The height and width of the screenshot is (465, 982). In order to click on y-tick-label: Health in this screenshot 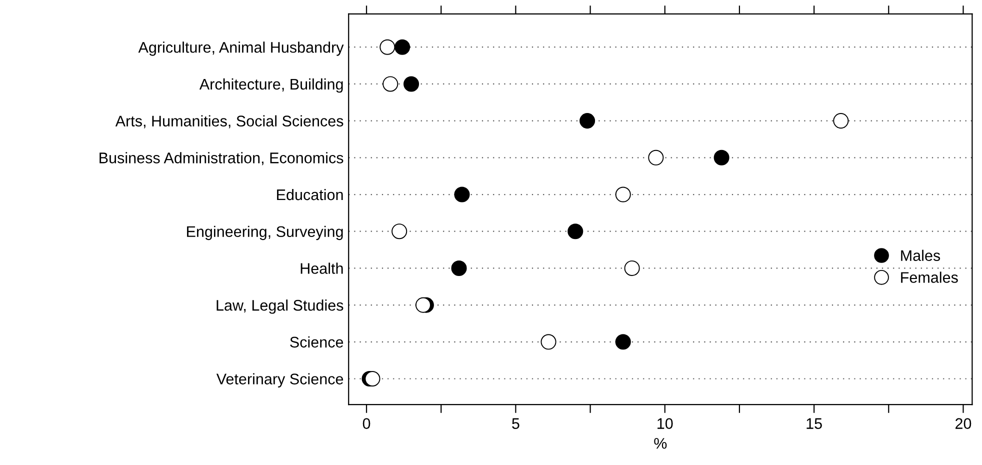, I will do `click(321, 268)`.